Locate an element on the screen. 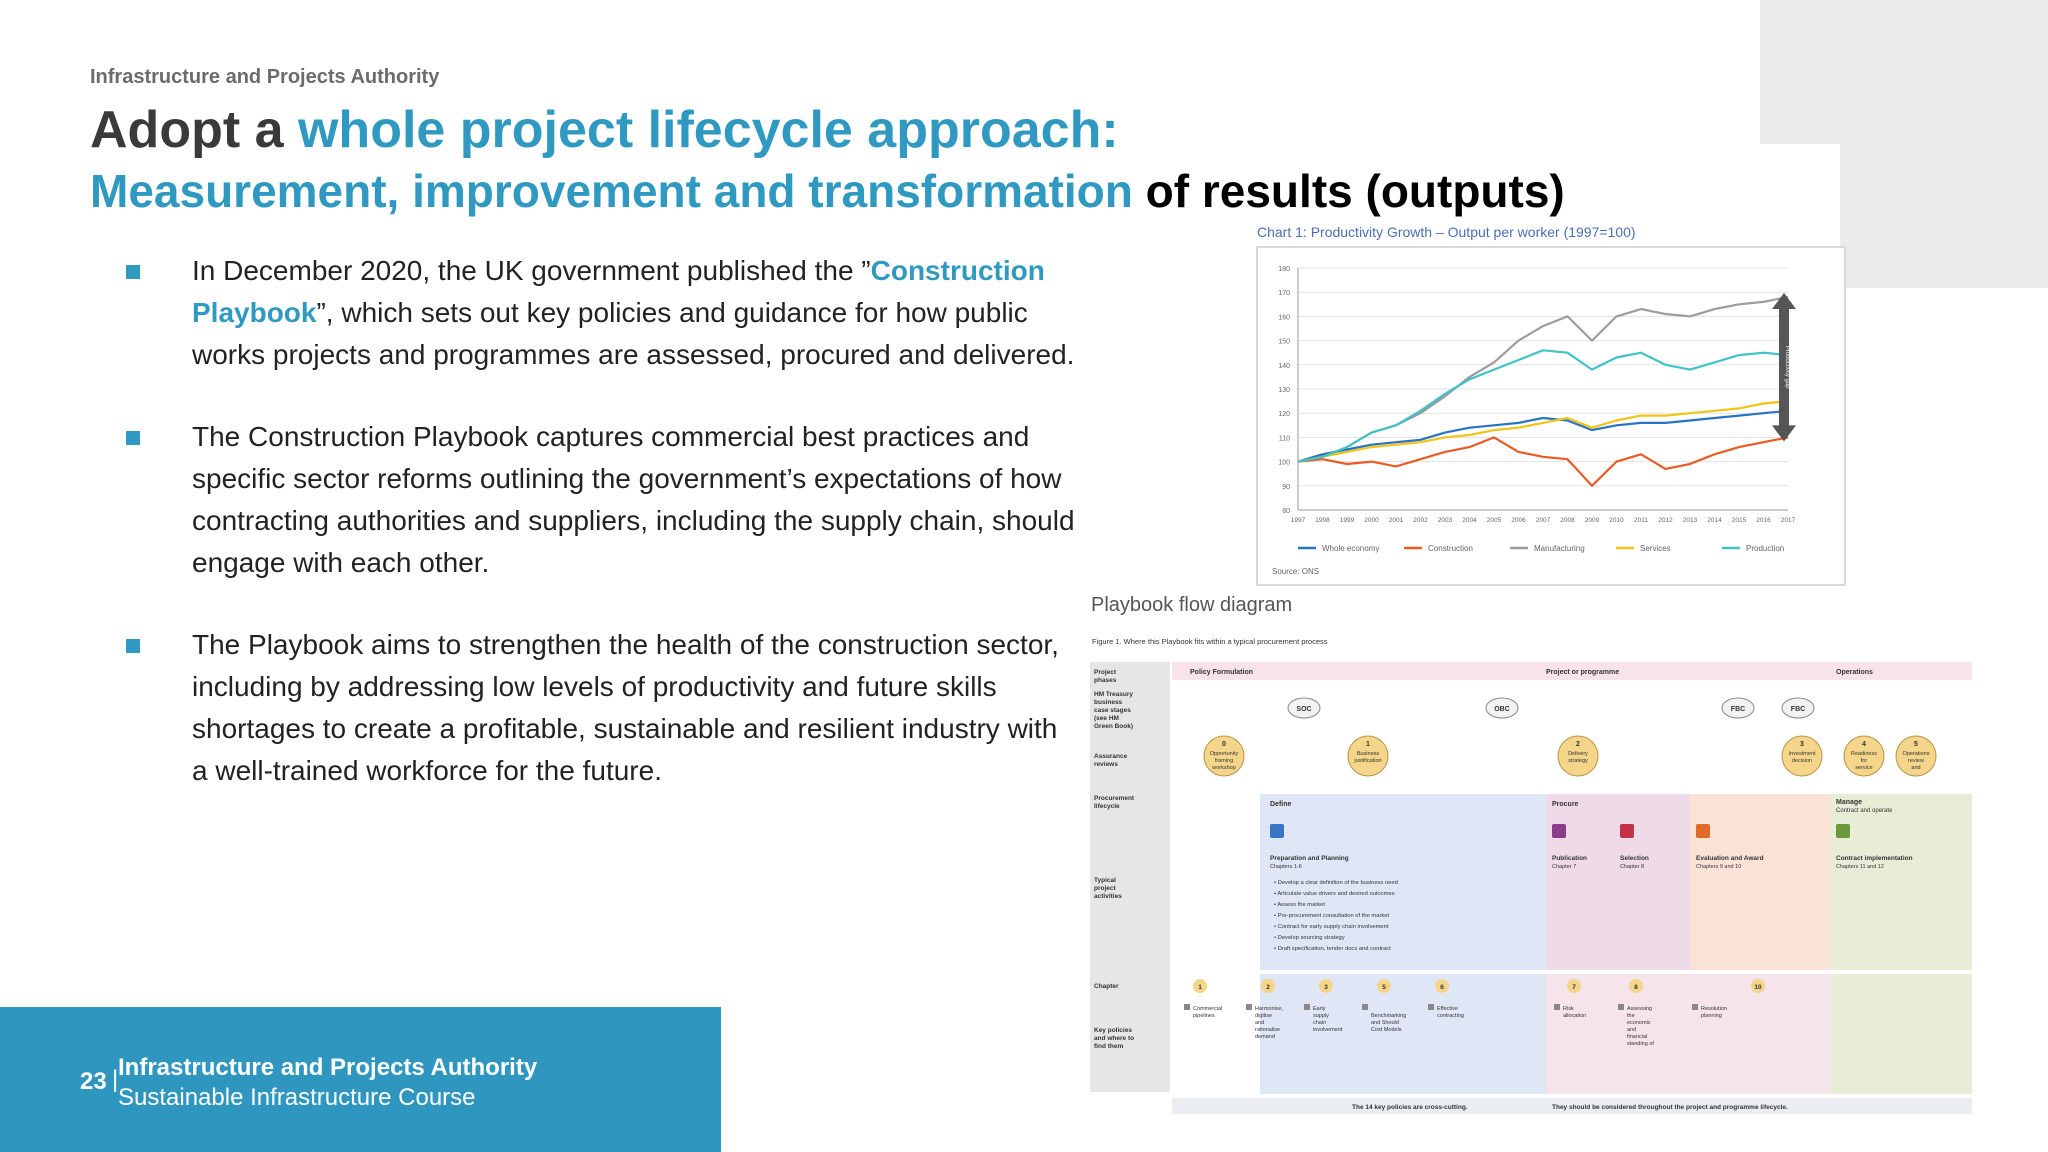 The height and width of the screenshot is (1152, 2048). series-line-services is located at coordinates (1543, 431).